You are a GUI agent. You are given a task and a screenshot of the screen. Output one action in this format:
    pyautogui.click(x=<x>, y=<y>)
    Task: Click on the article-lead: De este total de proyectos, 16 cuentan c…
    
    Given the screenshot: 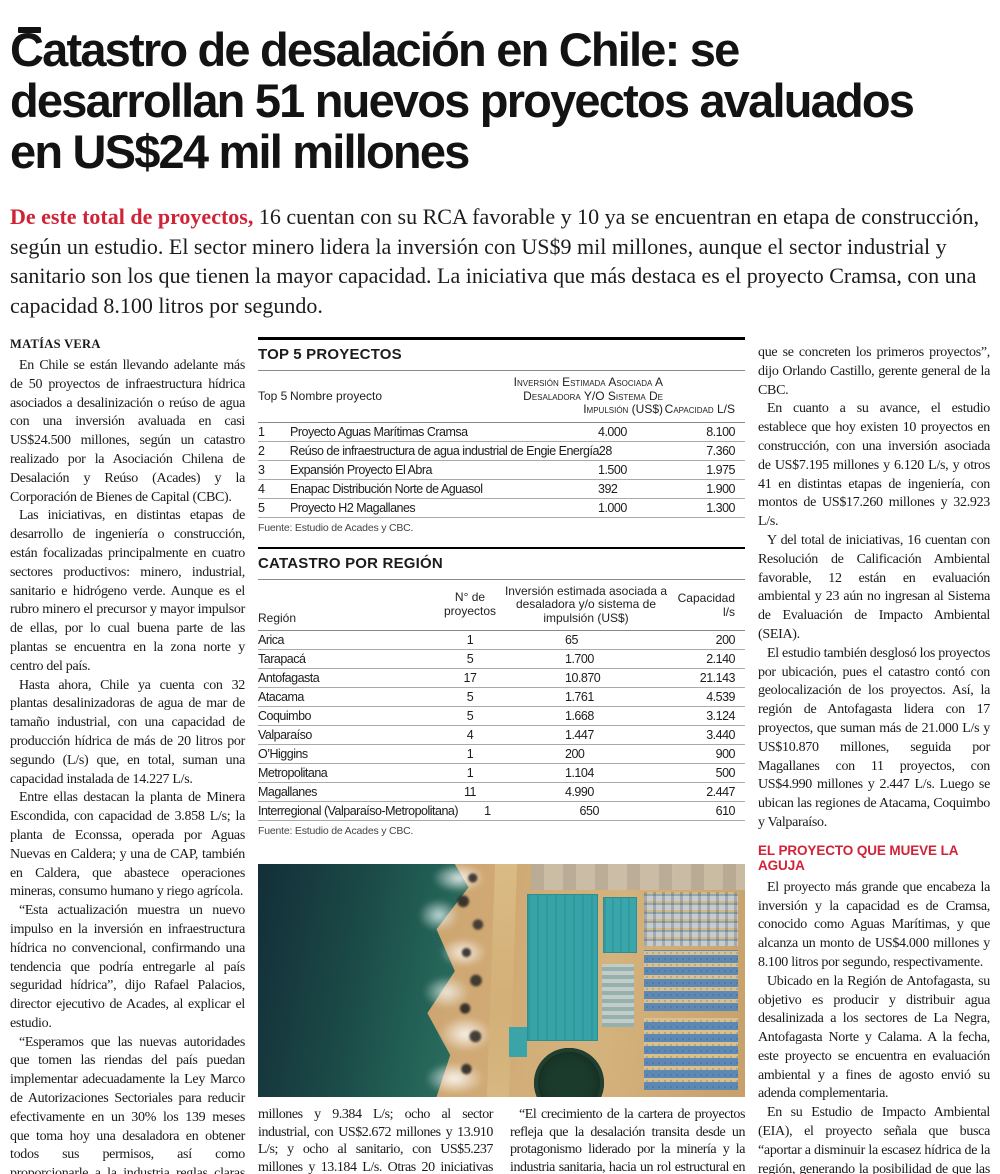 What is the action you would take?
    pyautogui.click(x=500, y=261)
    